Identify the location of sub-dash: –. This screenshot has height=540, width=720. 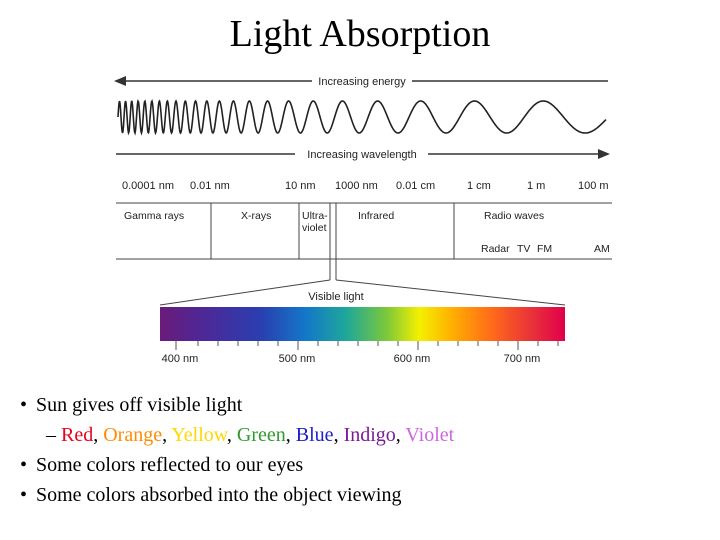
(53, 435).